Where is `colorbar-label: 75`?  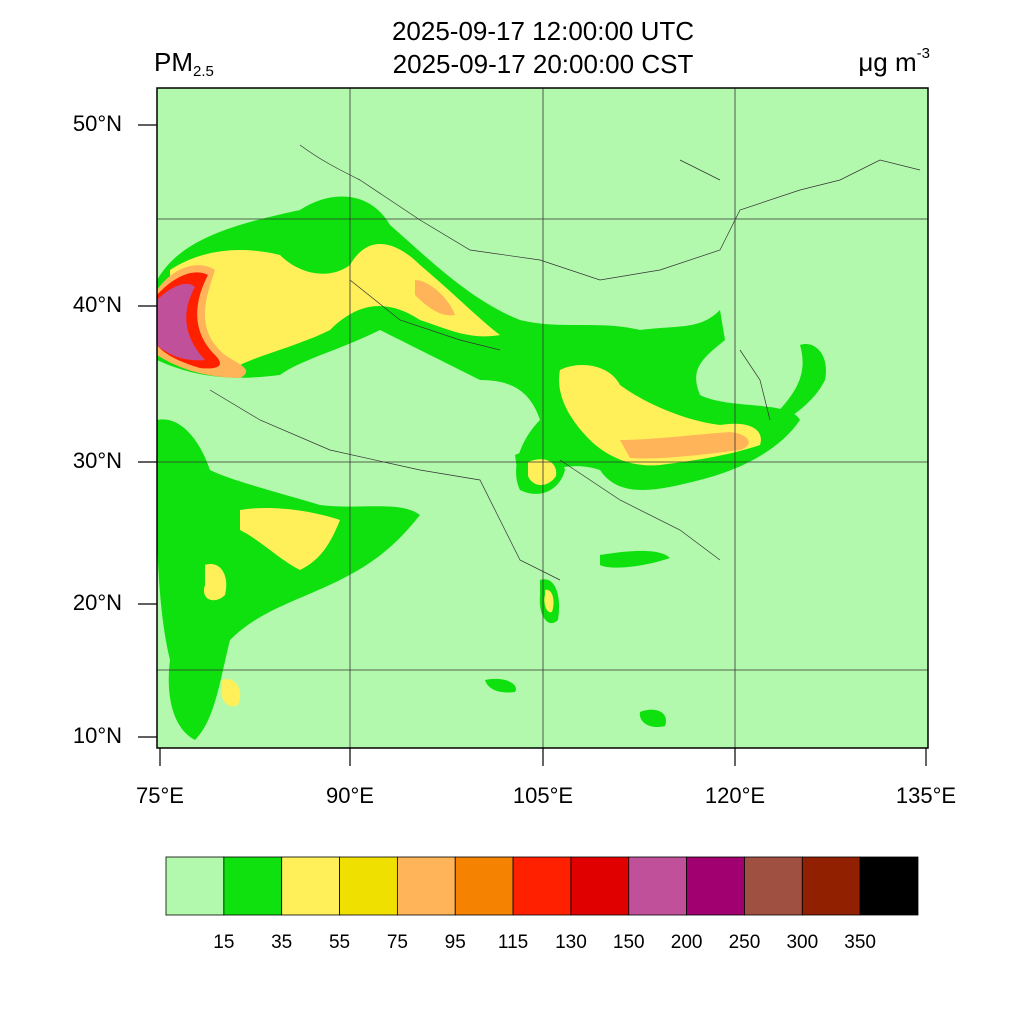
colorbar-label: 75 is located at coordinates (397, 942).